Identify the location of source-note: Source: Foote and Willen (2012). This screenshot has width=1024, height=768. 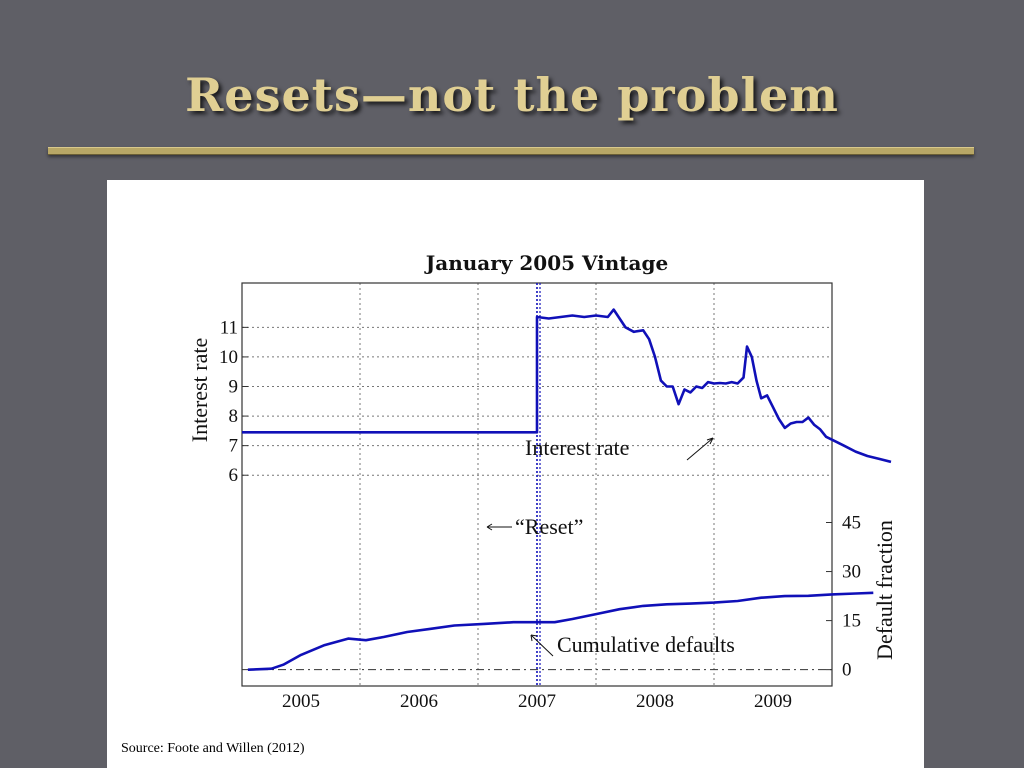
(213, 748).